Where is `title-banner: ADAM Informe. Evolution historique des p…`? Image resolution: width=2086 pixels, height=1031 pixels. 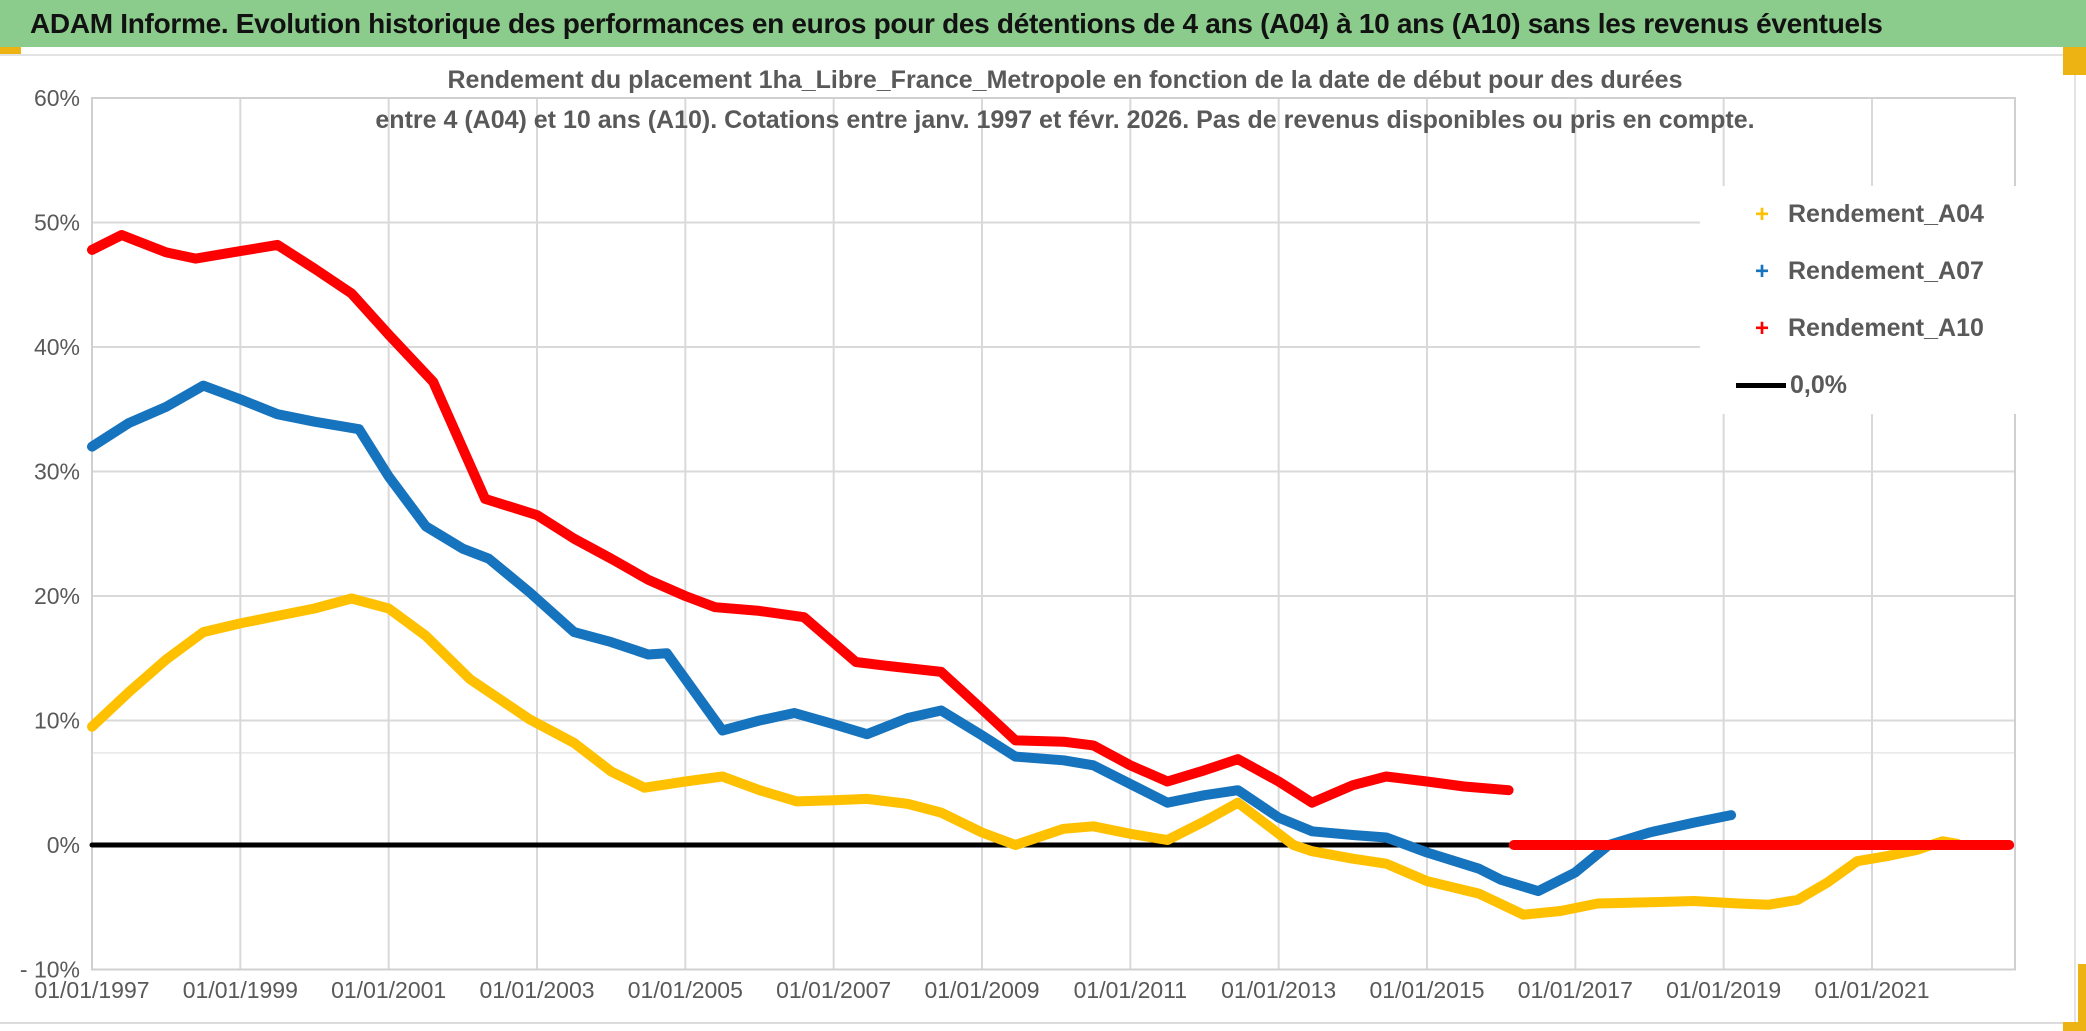
title-banner: ADAM Informe. Evolution historique des p… is located at coordinates (1043, 23).